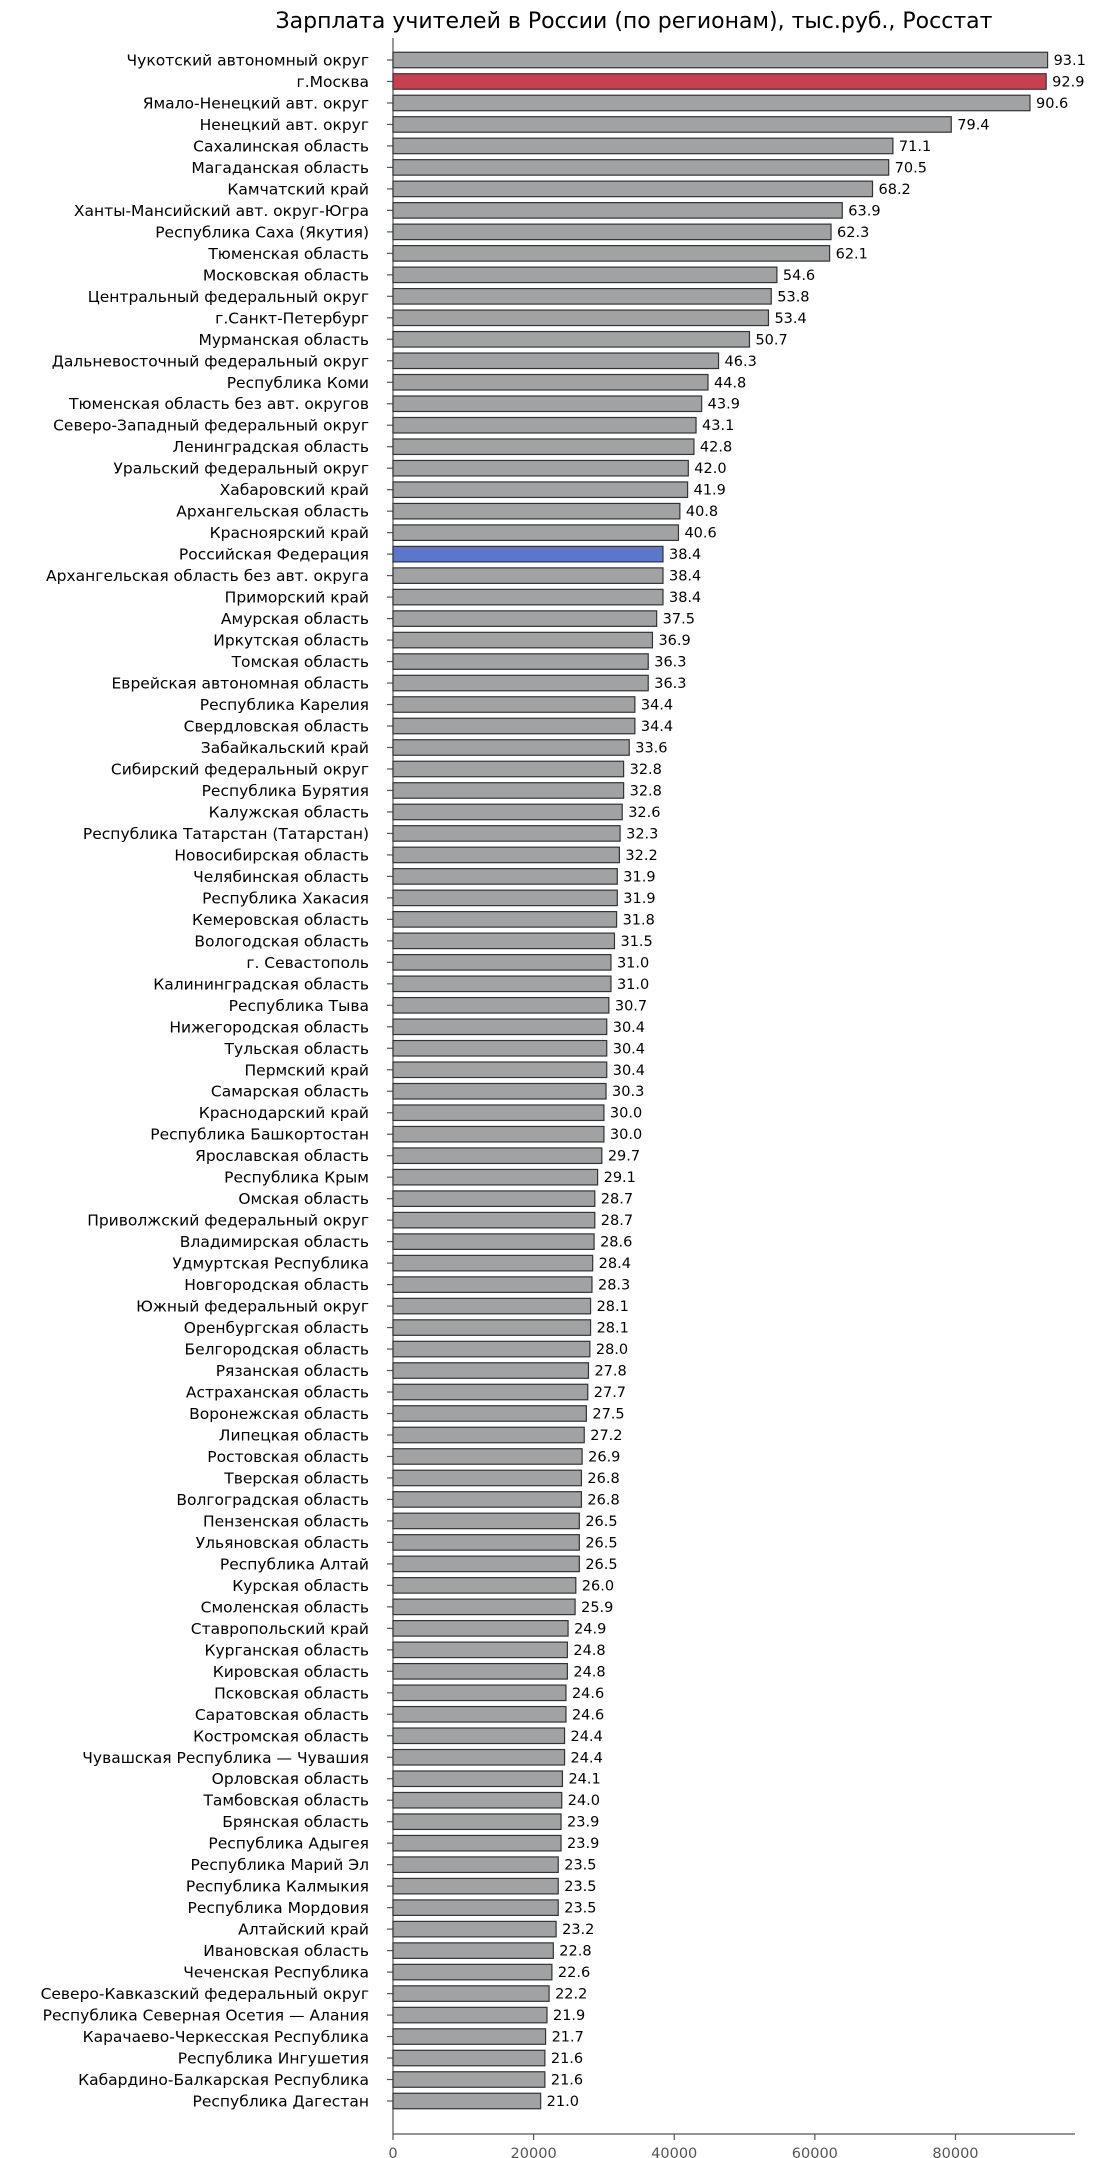  I want to click on category-label: Сибирский федеральный округ, so click(240, 769).